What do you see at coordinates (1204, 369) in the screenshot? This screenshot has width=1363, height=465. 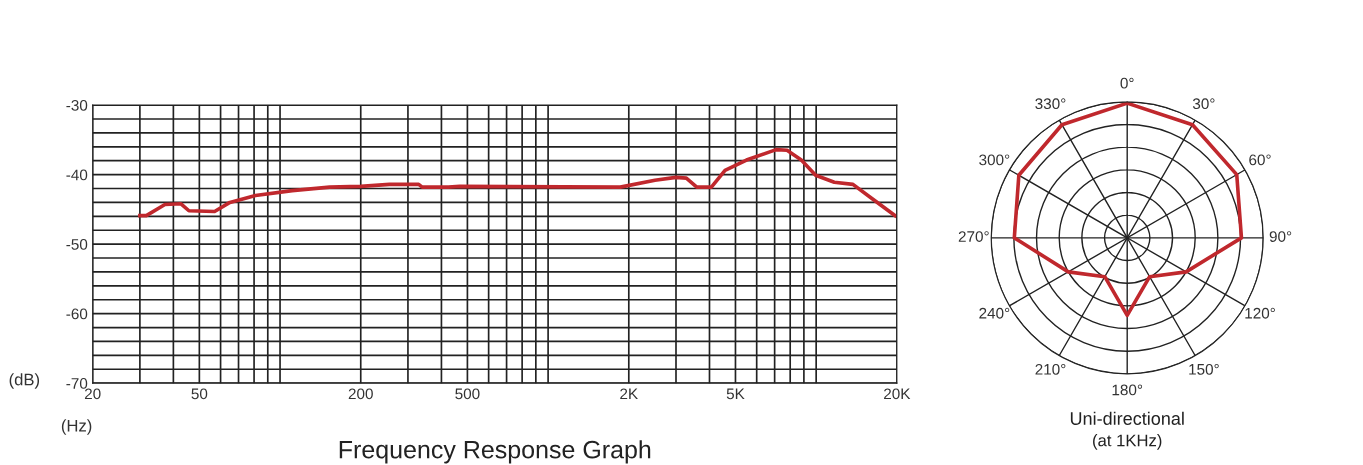 I see `spoke-label: 150°` at bounding box center [1204, 369].